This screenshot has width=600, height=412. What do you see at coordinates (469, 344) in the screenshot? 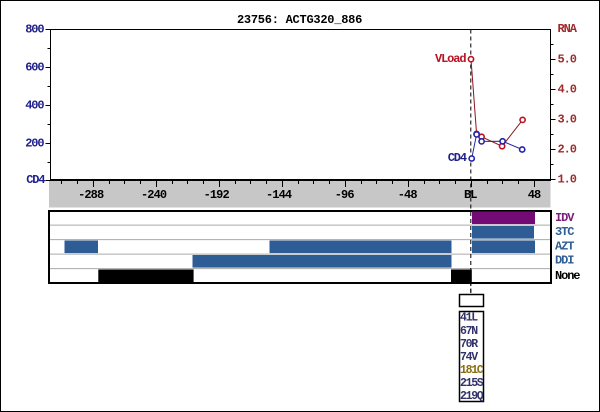
I see `svg-text: 70R` at bounding box center [469, 344].